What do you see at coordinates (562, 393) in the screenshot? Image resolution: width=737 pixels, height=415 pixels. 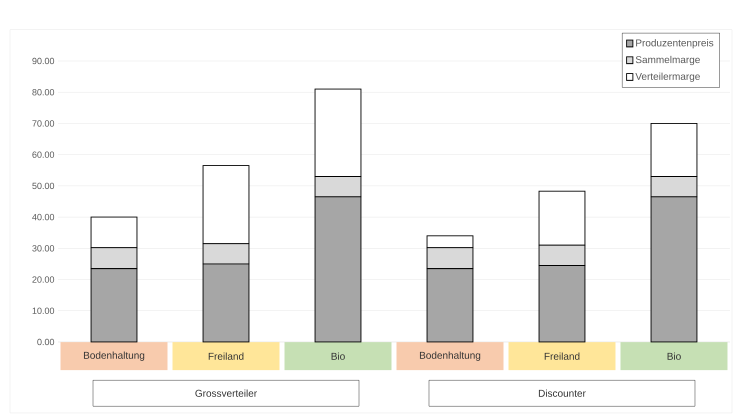 I see `text: Discounter` at bounding box center [562, 393].